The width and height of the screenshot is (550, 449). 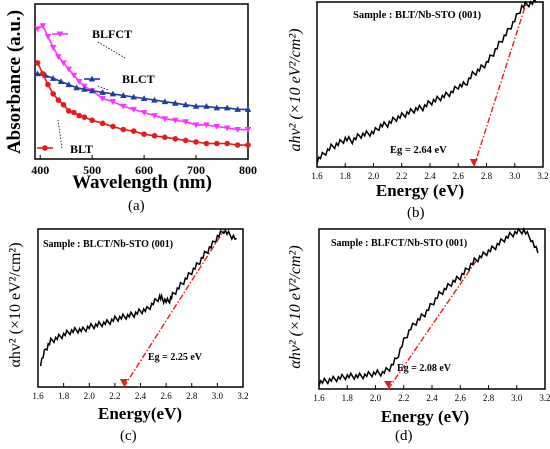 What do you see at coordinates (418, 150) in the screenshot?
I see `eg-annotation: Eg = 2.64 eV` at bounding box center [418, 150].